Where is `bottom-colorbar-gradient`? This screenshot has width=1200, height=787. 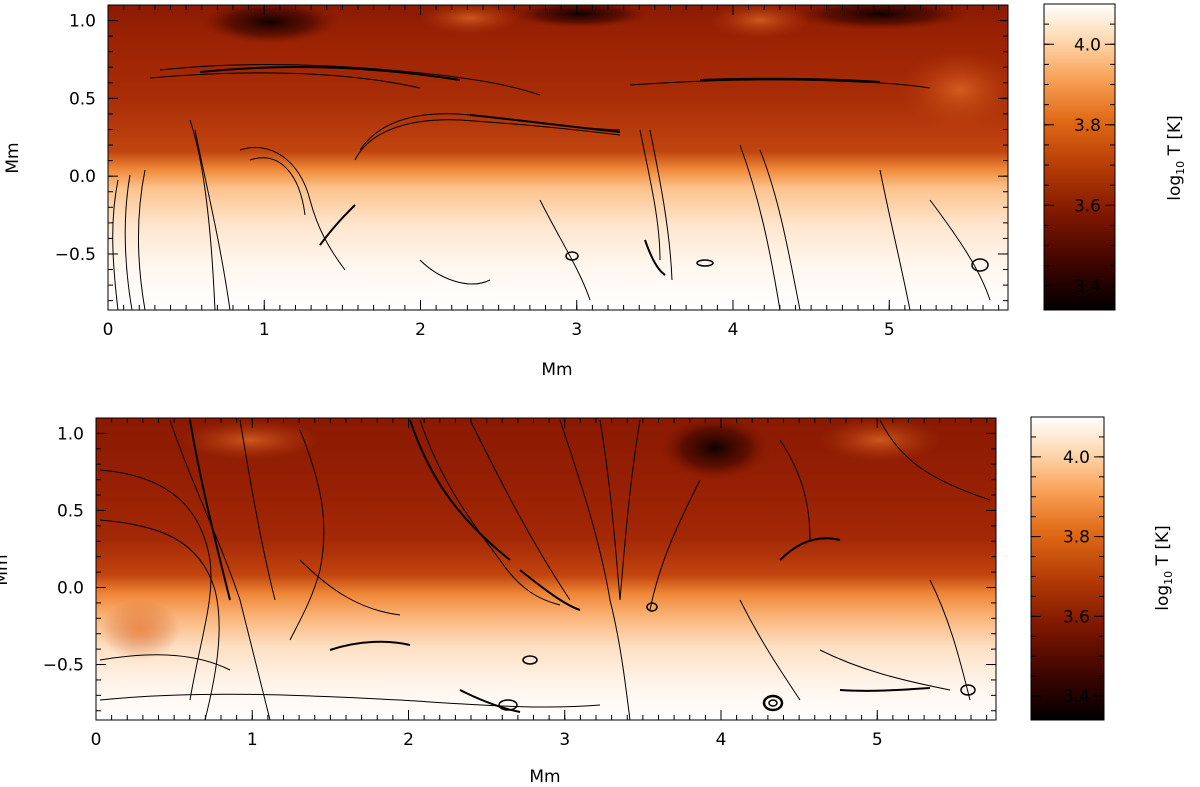
bottom-colorbar-gradient is located at coordinates (1067, 568).